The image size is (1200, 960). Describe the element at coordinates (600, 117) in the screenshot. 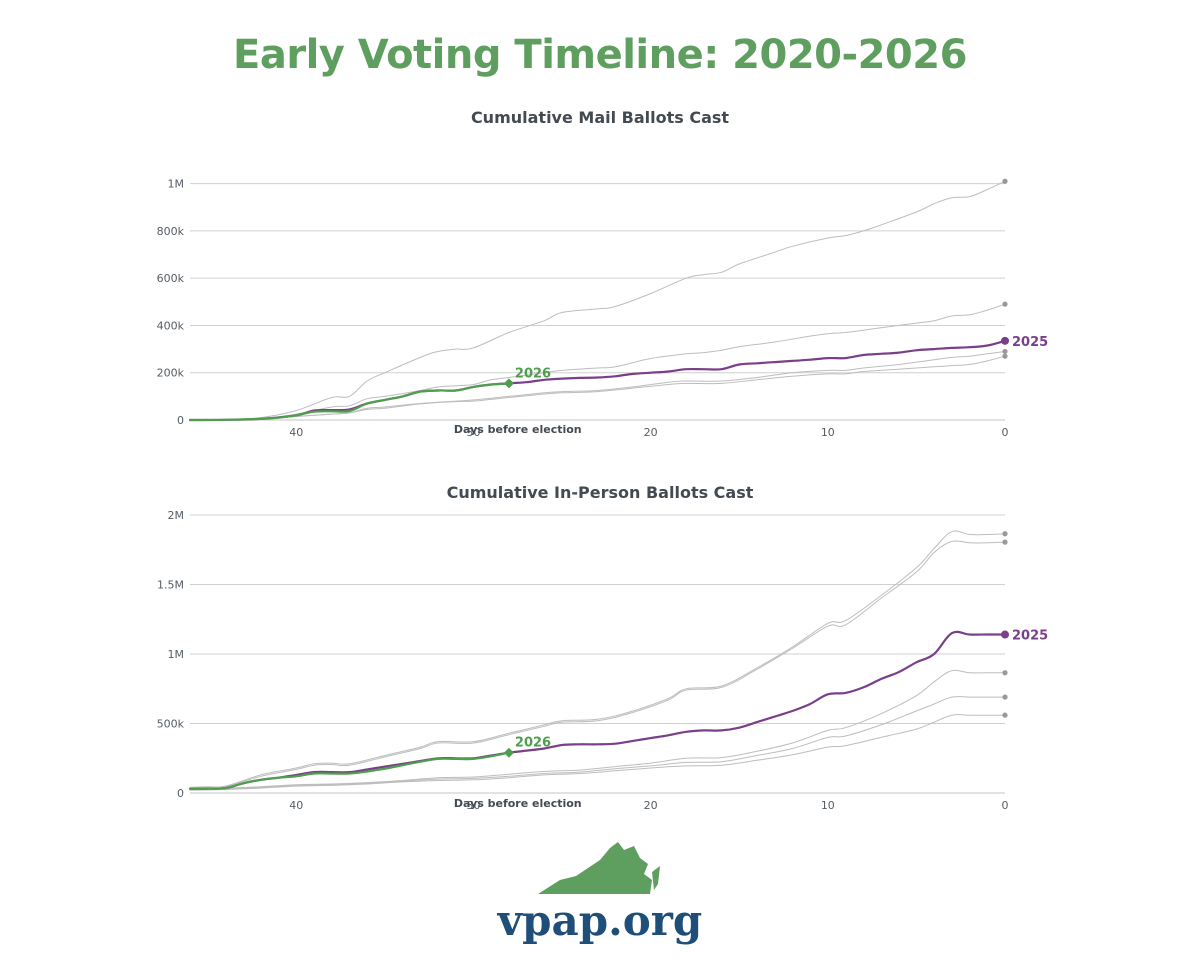

I see `mail-chart-title: Cumulative Mail Ballots Cast` at that location.